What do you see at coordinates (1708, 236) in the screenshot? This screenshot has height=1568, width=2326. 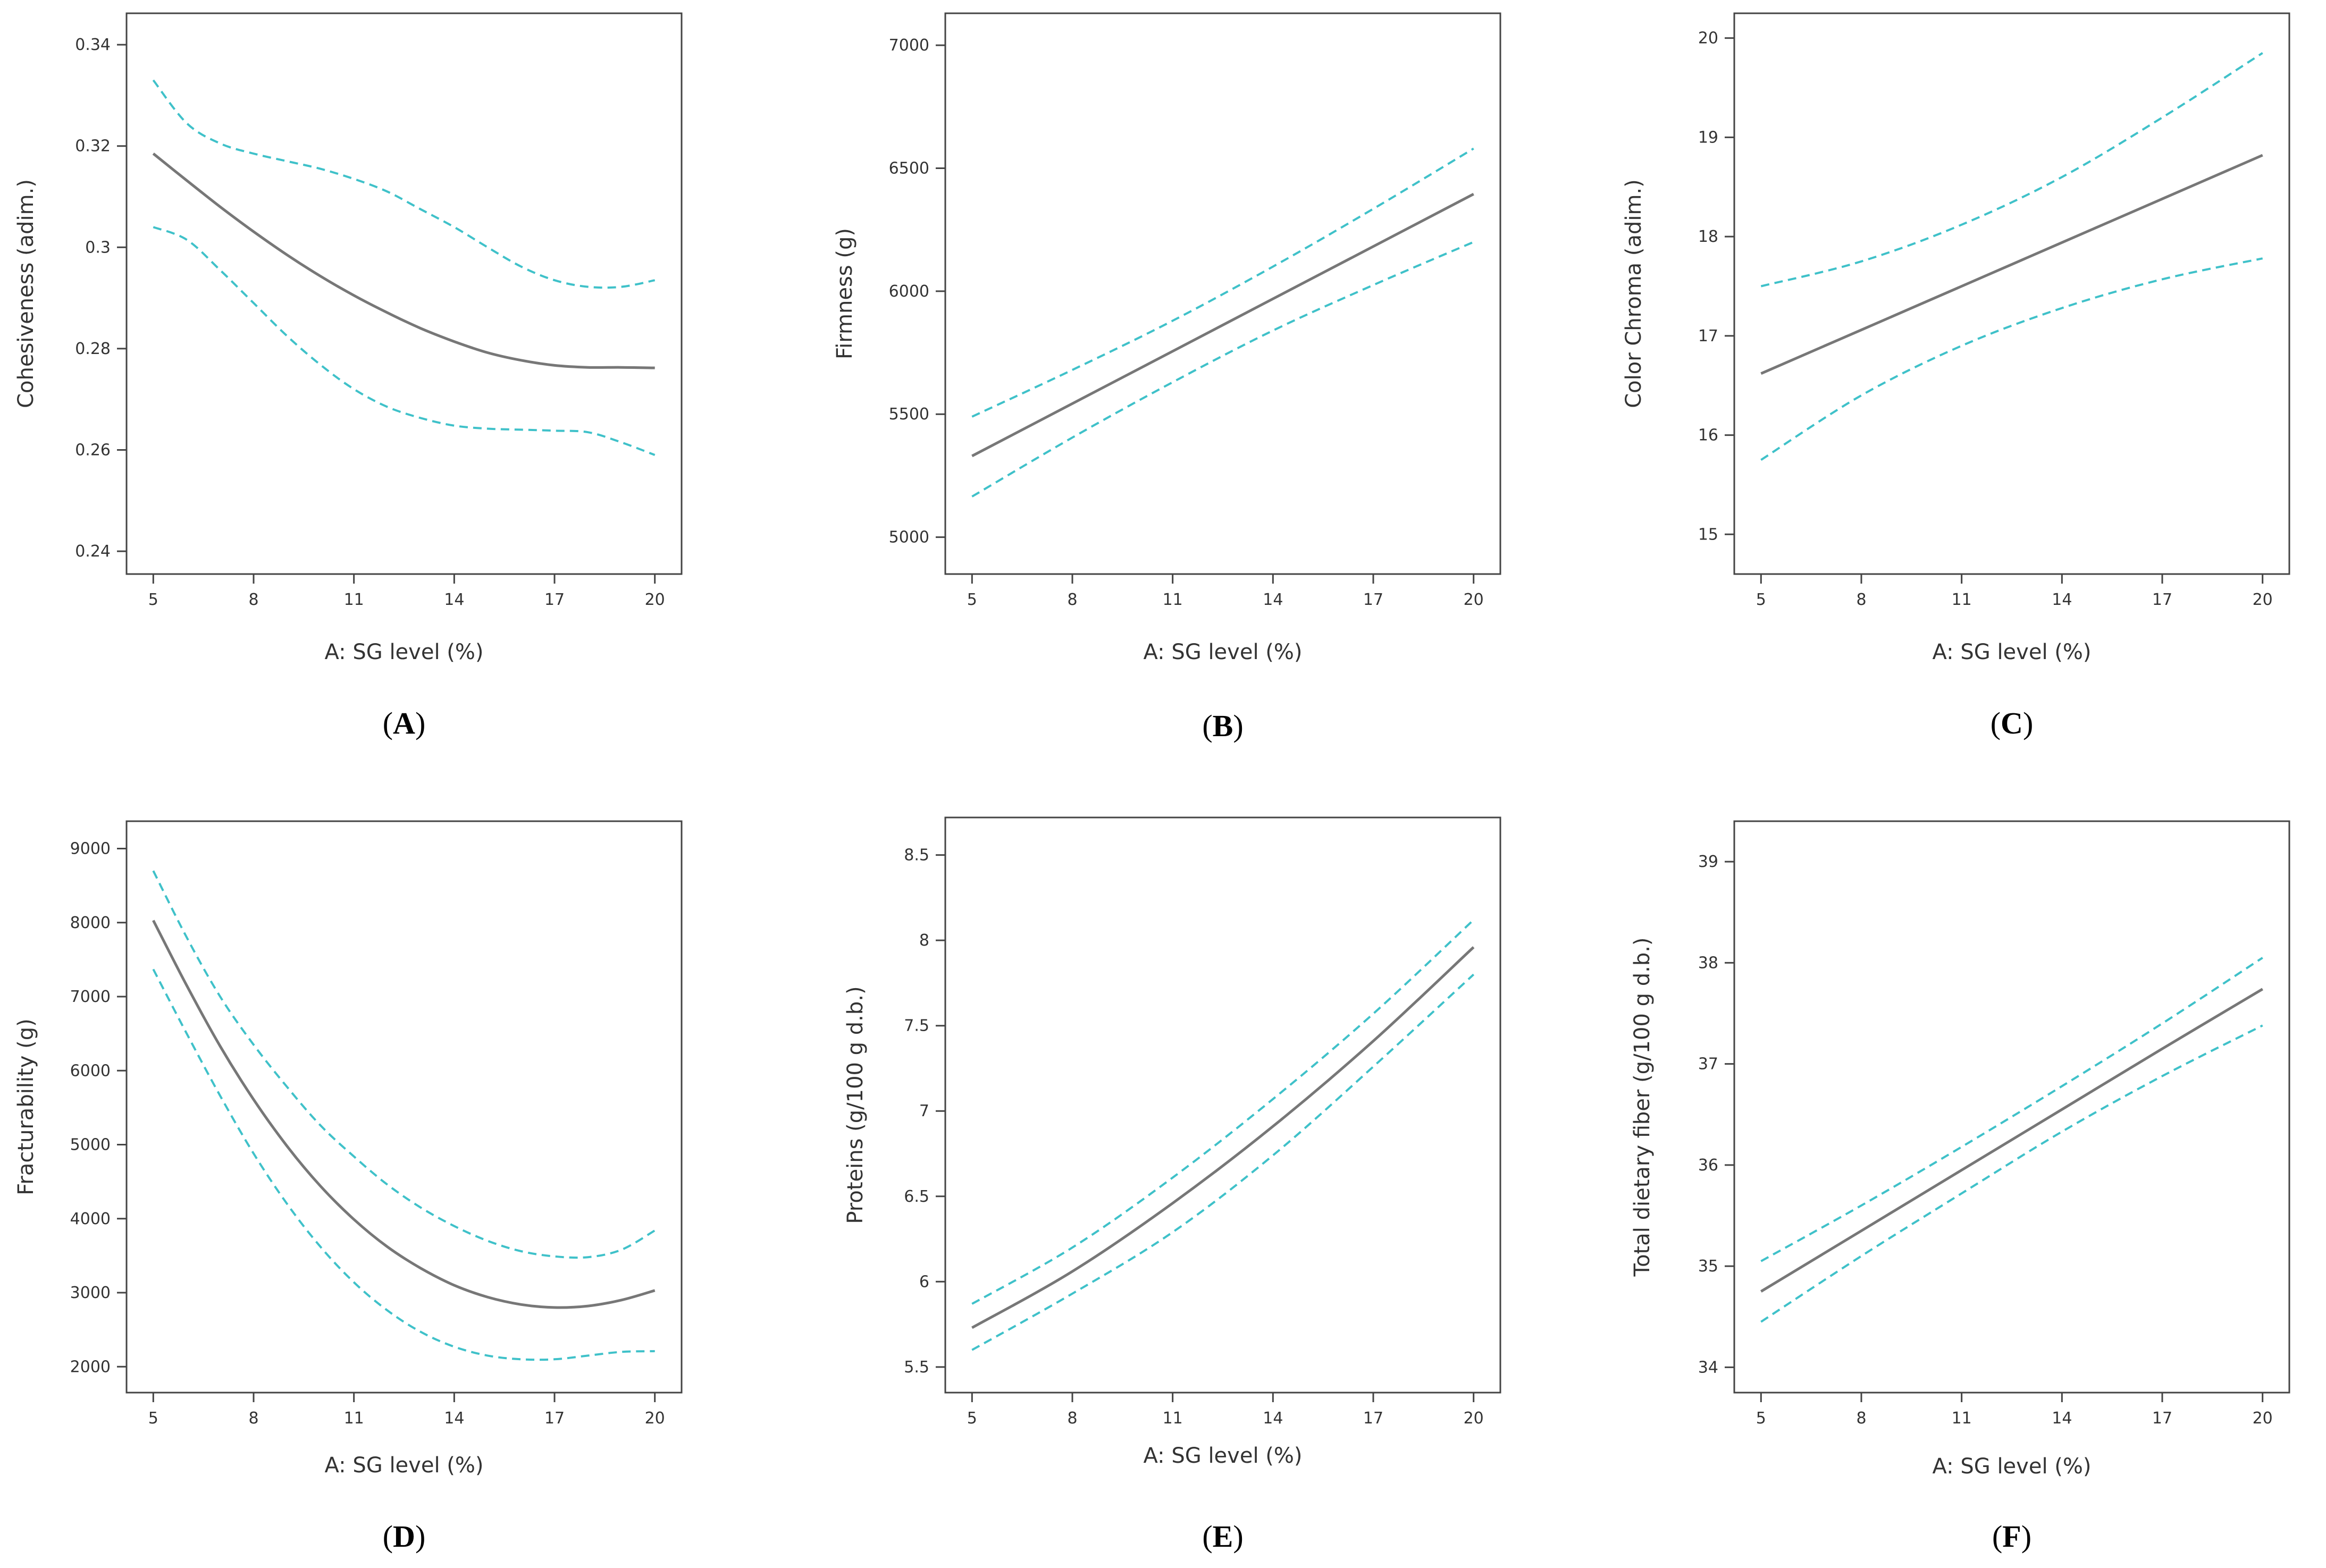 I see `y-tick-label: 18` at bounding box center [1708, 236].